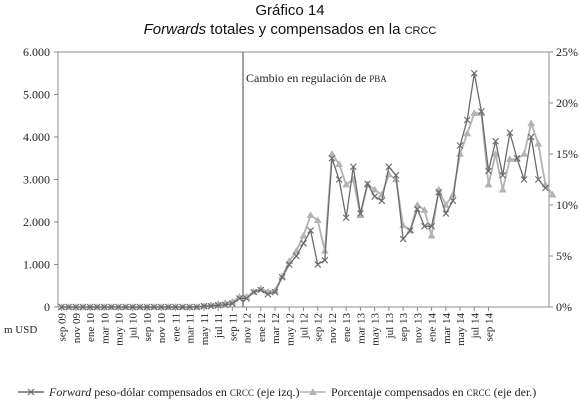 This screenshot has height=406, width=580. I want to click on x-axis-tick-label: ene 14, so click(433, 328).